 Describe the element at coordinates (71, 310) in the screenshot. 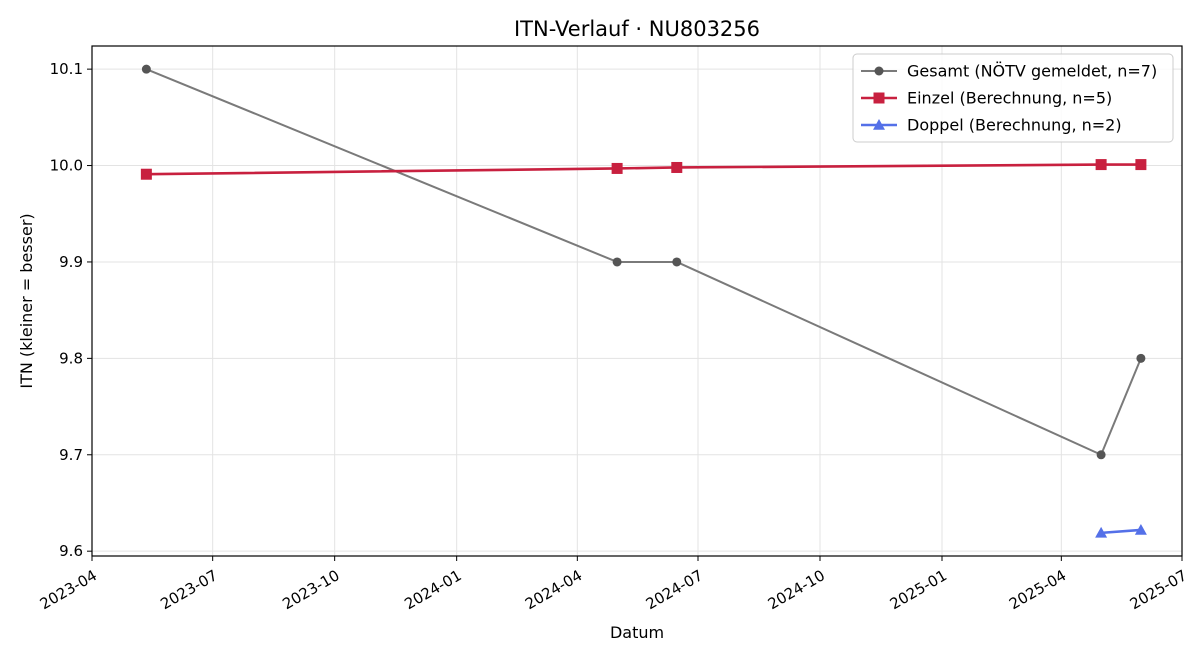

I see `y-axis-ticks: 9.6 9.7 9.8 9.9 10.0 10.1` at that location.